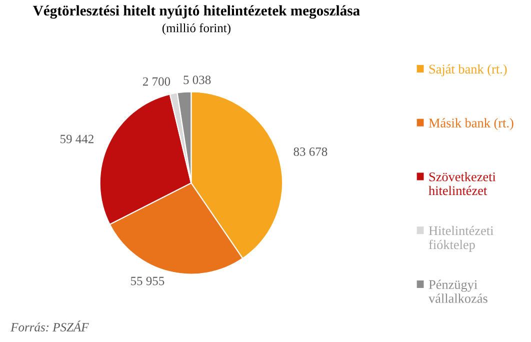 Image resolution: width=531 pixels, height=342 pixels. Describe the element at coordinates (197, 80) in the screenshot. I see `data-label: 5 038` at that location.